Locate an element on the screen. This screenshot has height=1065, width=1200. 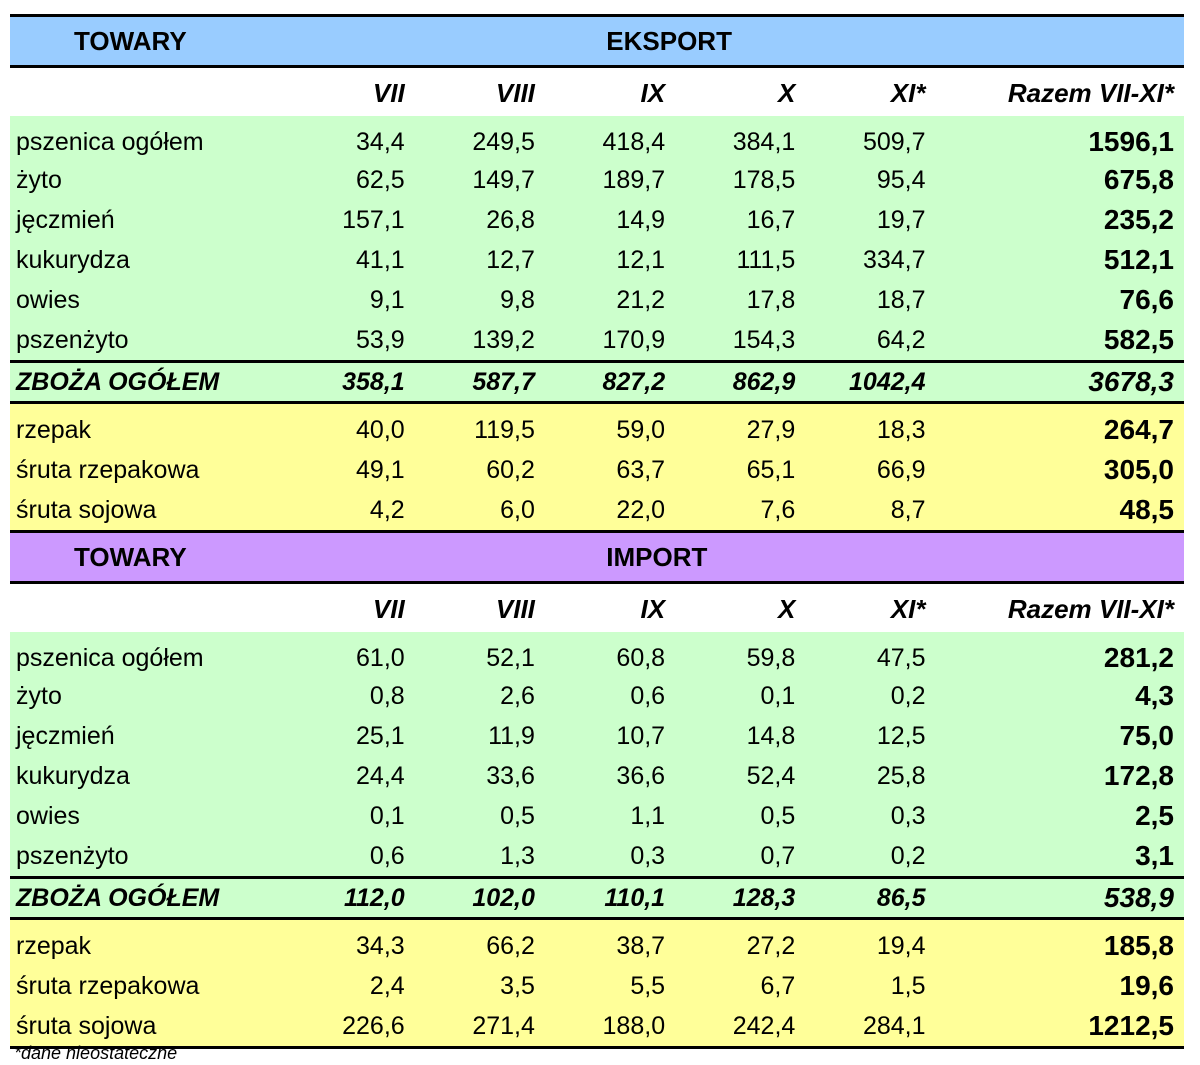
month-value: 128,3 is located at coordinates (730, 898).